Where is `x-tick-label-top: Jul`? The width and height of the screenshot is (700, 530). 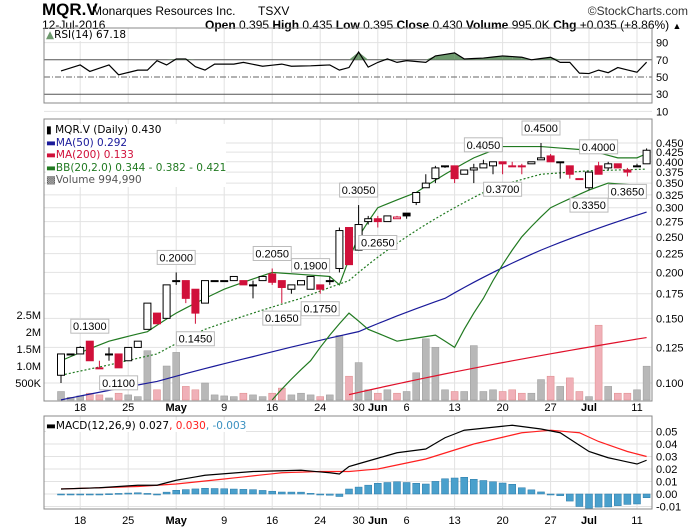 x-tick-label-top: Jul is located at coordinates (589, 408).